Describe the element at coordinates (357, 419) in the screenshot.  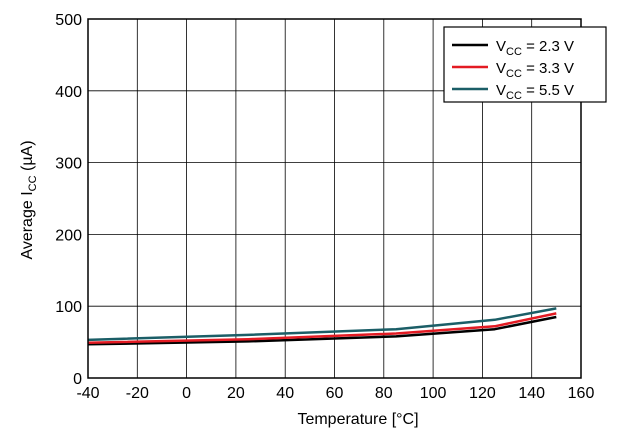
I see `x-axis-title: Temperature [°C]` at that location.